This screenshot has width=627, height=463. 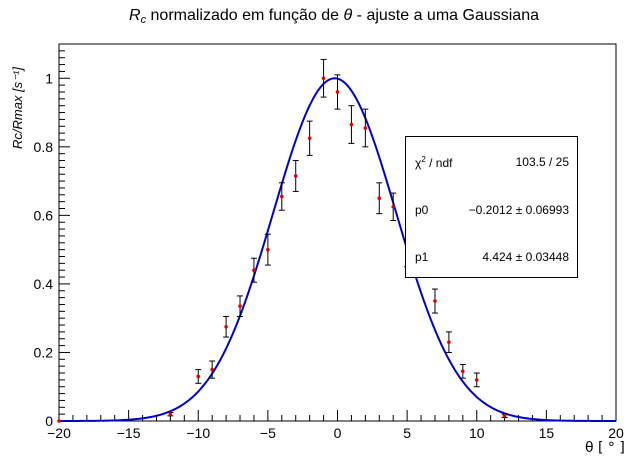 What do you see at coordinates (49, 78) in the screenshot?
I see `y-tick-label: 1` at bounding box center [49, 78].